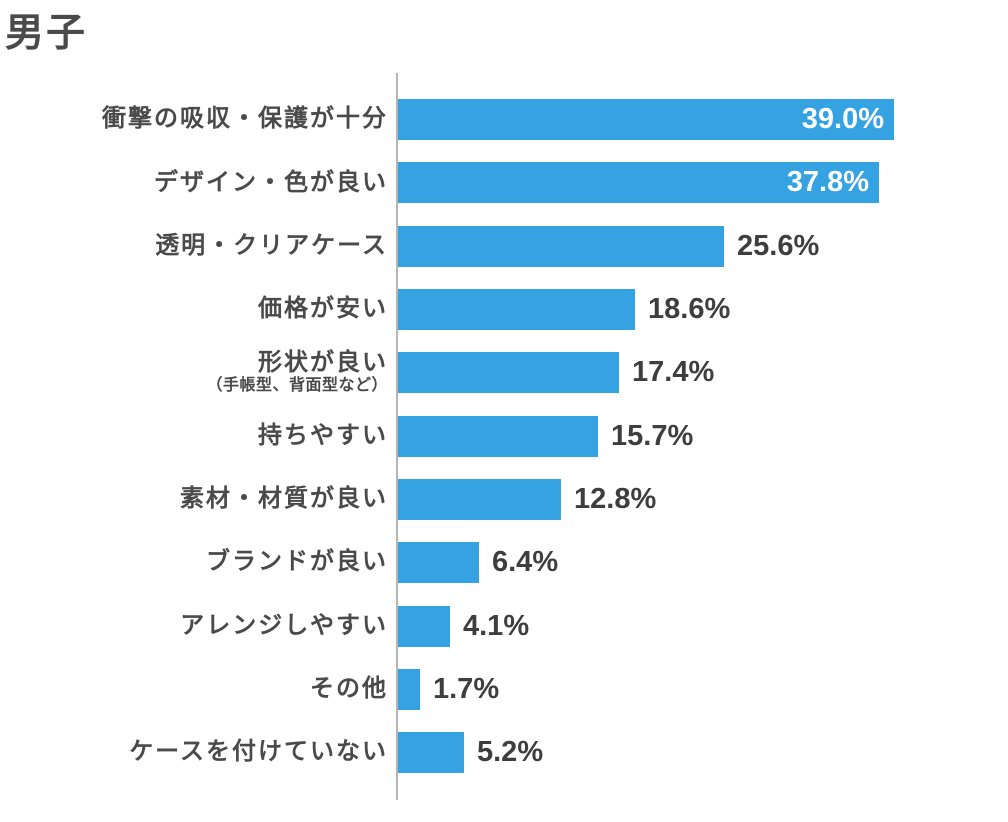 The width and height of the screenshot is (1008, 822). Describe the element at coordinates (323, 309) in the screenshot. I see `category-label: 価格が安い` at that location.